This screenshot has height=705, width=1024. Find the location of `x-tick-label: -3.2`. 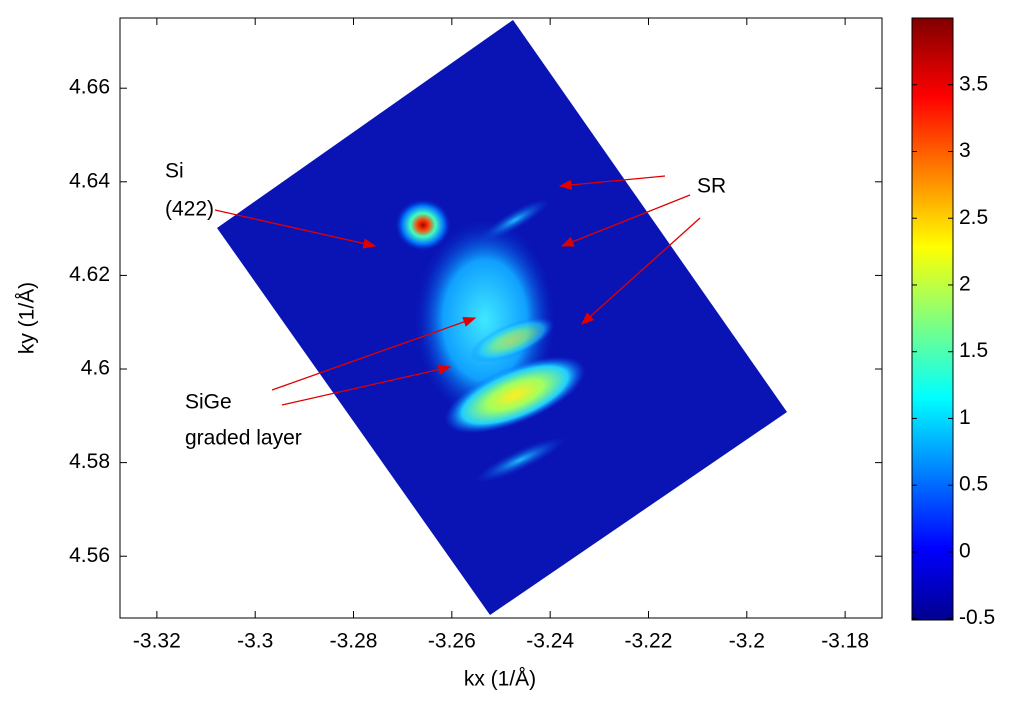

x-tick-label: -3.2 is located at coordinates (747, 641).